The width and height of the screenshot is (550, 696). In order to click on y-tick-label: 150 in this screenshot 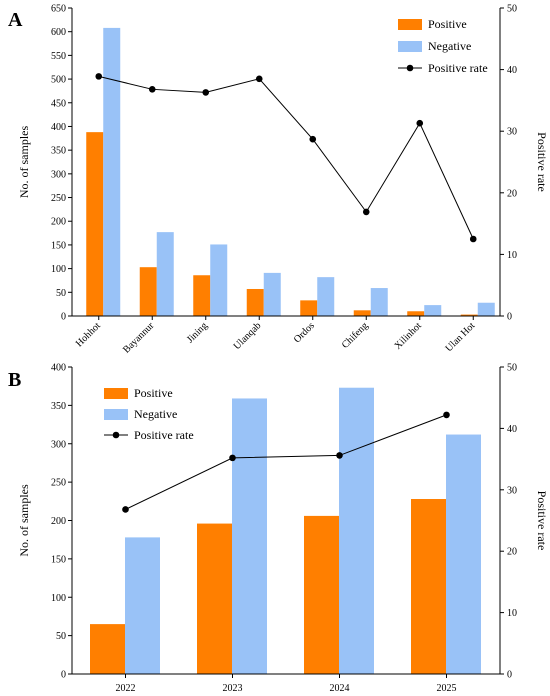, I will do `click(58, 559)`.